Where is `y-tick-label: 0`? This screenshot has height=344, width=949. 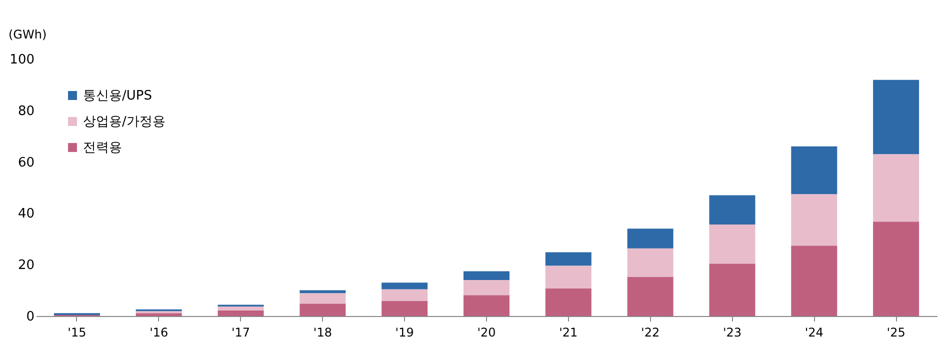 y-tick-label: 0 is located at coordinates (30, 317).